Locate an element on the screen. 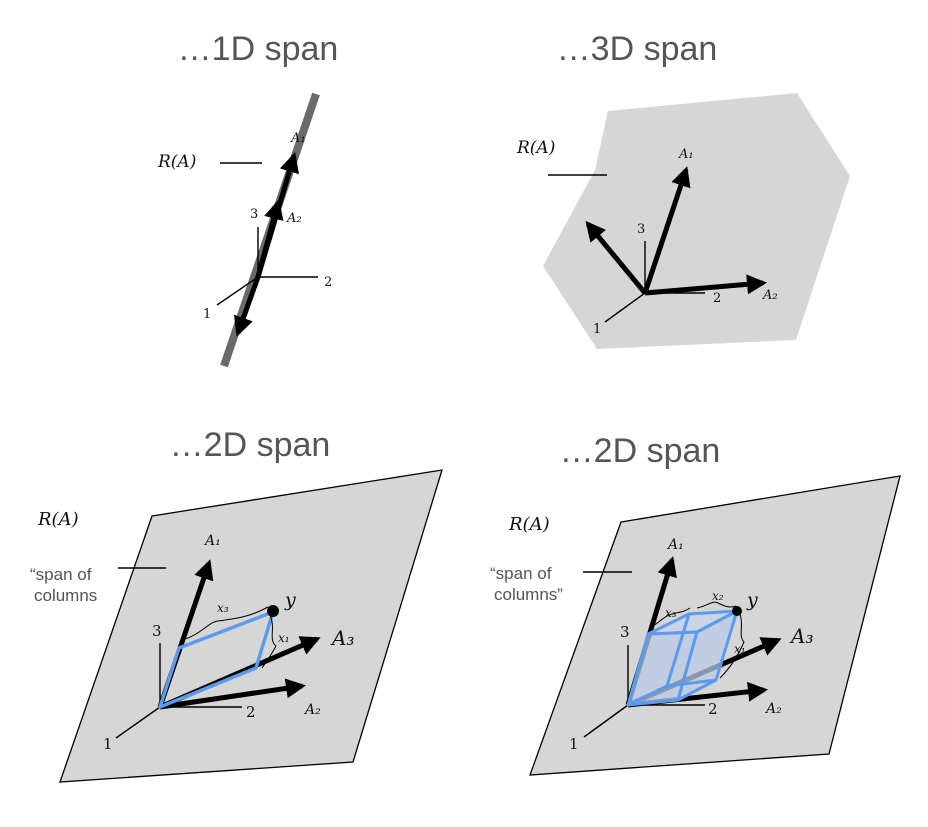  coef-x2-label: x₂ is located at coordinates (718, 596).